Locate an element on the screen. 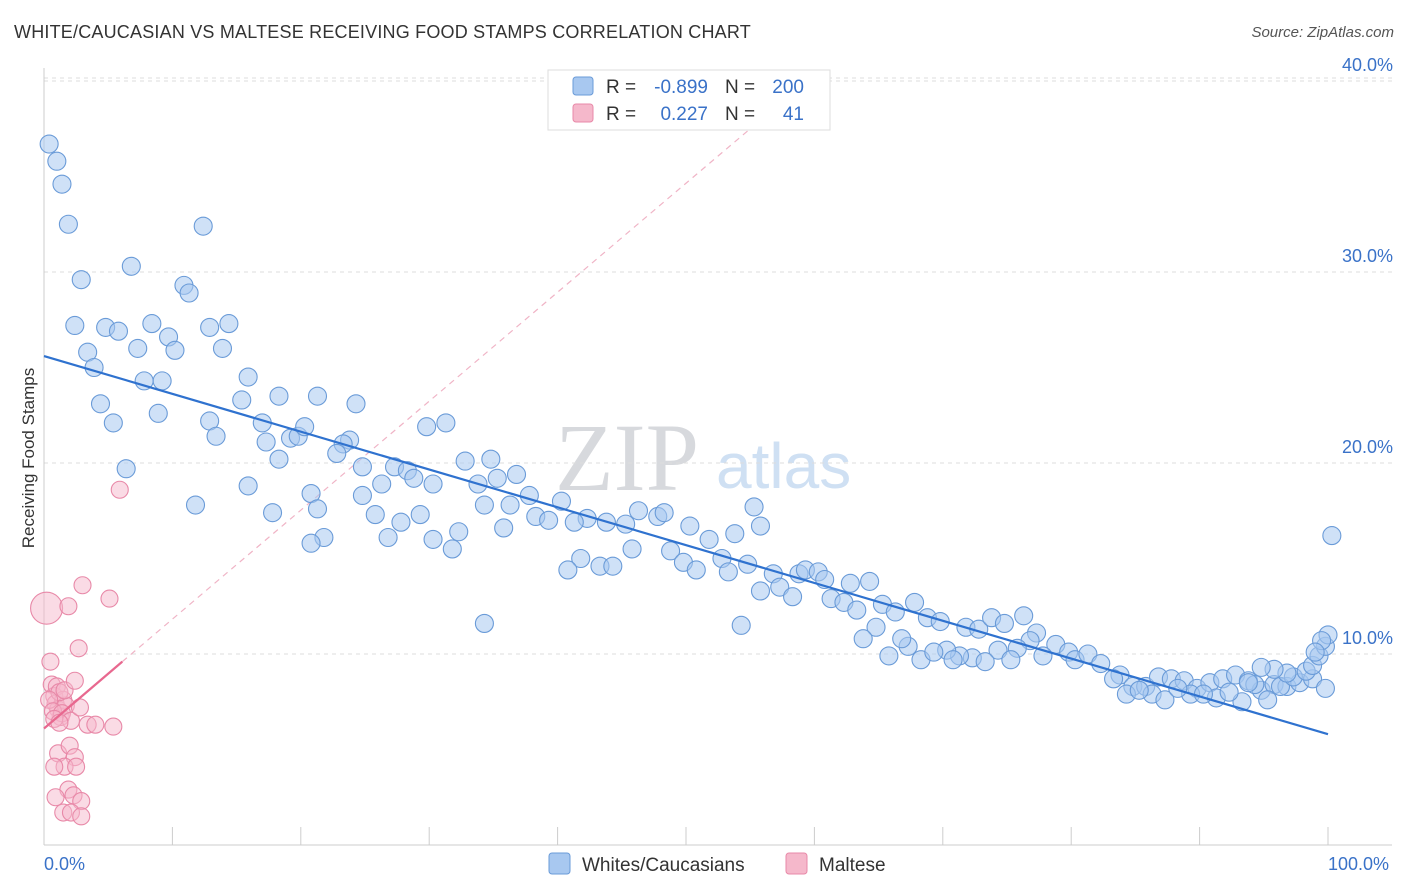  bottom-legend-label-whites: Whites/Caucasians is located at coordinates (663, 865).